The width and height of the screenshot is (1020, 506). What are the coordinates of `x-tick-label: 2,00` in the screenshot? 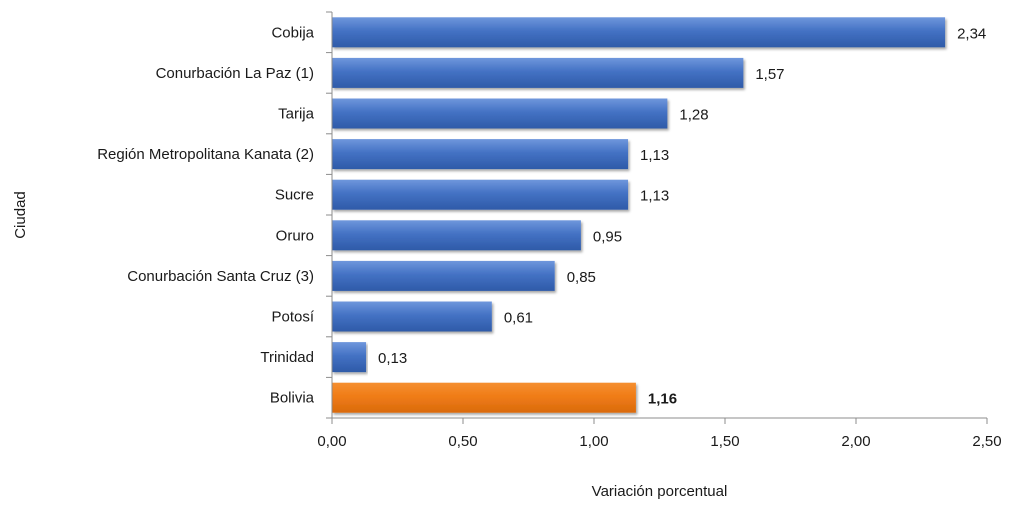 It's located at (855, 441).